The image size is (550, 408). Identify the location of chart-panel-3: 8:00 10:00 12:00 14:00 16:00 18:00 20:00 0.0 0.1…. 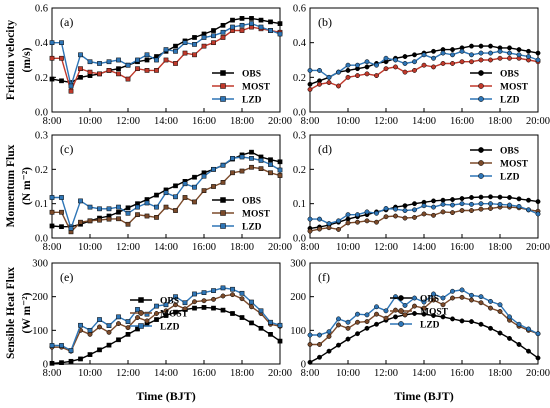
(163, 192).